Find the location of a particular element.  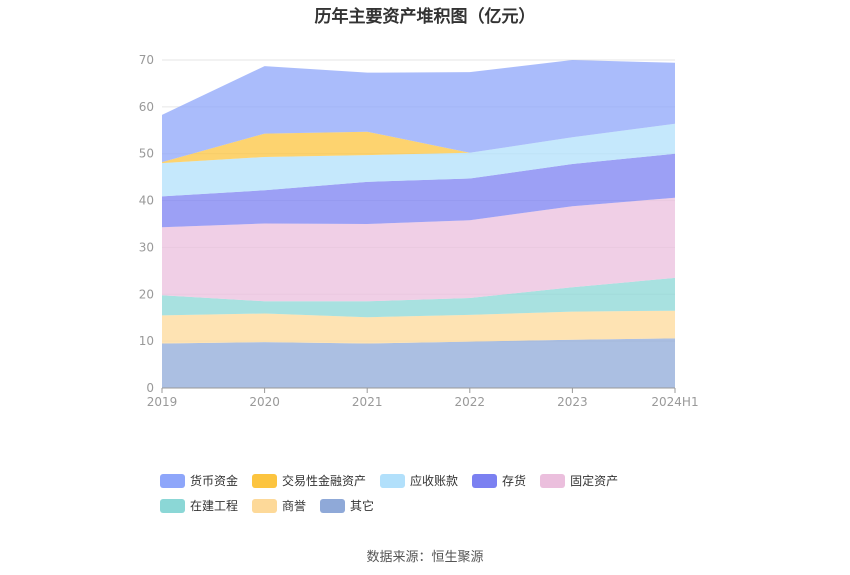

legend-item: 在建工程 is located at coordinates (199, 505).